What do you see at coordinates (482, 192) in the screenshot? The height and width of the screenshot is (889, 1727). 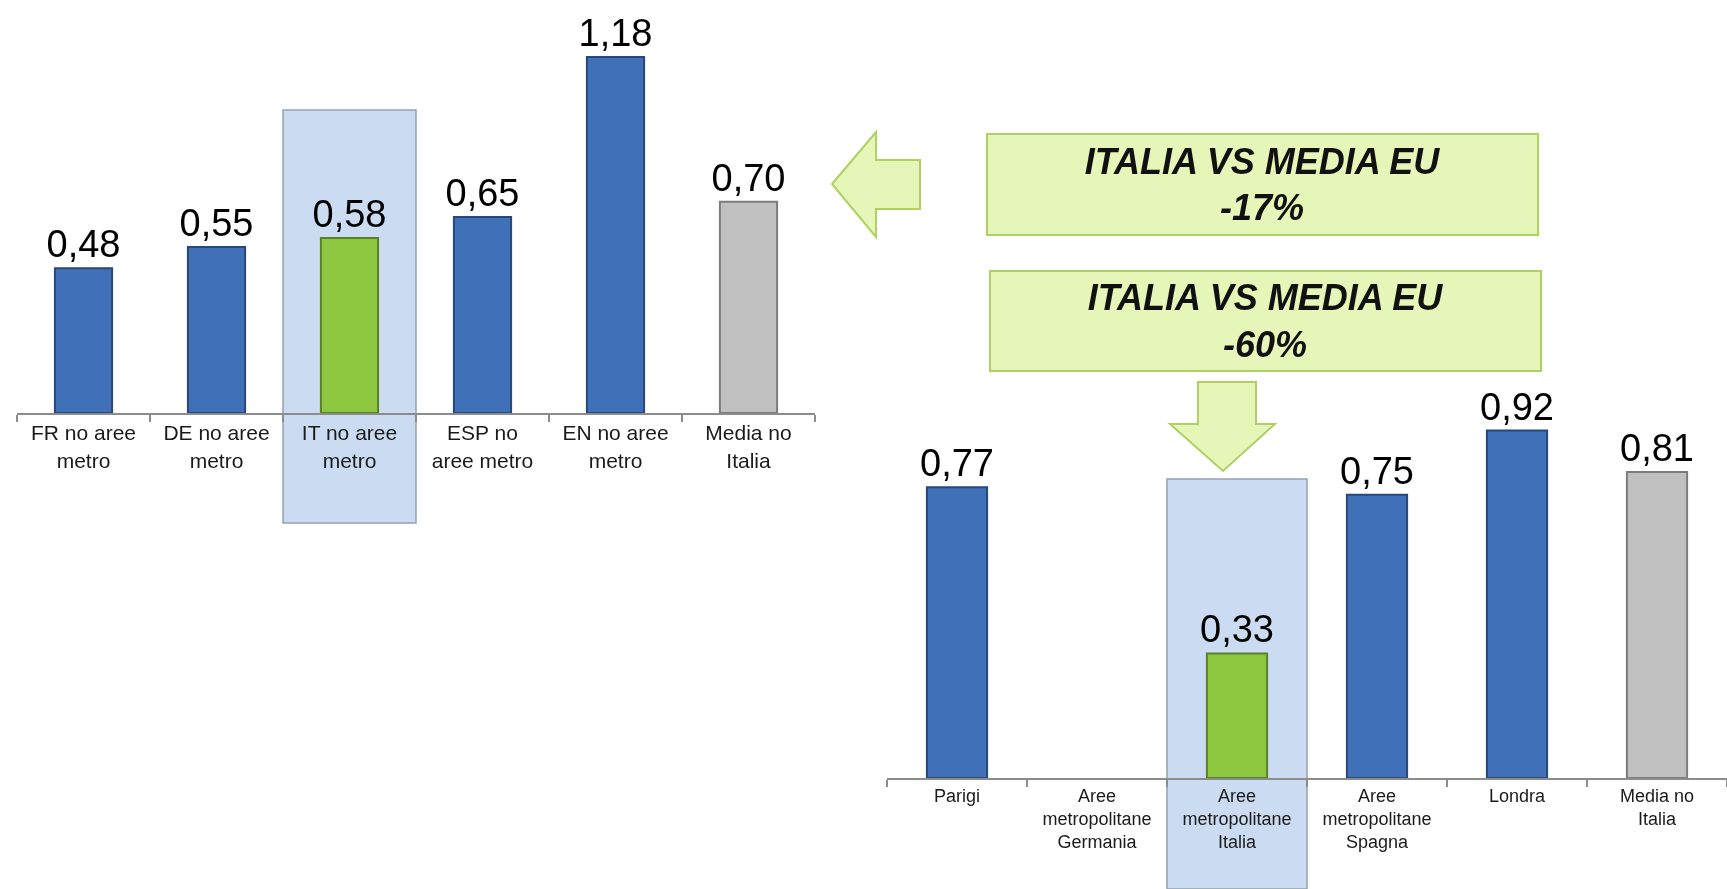 I see `data-label: 0,65` at bounding box center [482, 192].